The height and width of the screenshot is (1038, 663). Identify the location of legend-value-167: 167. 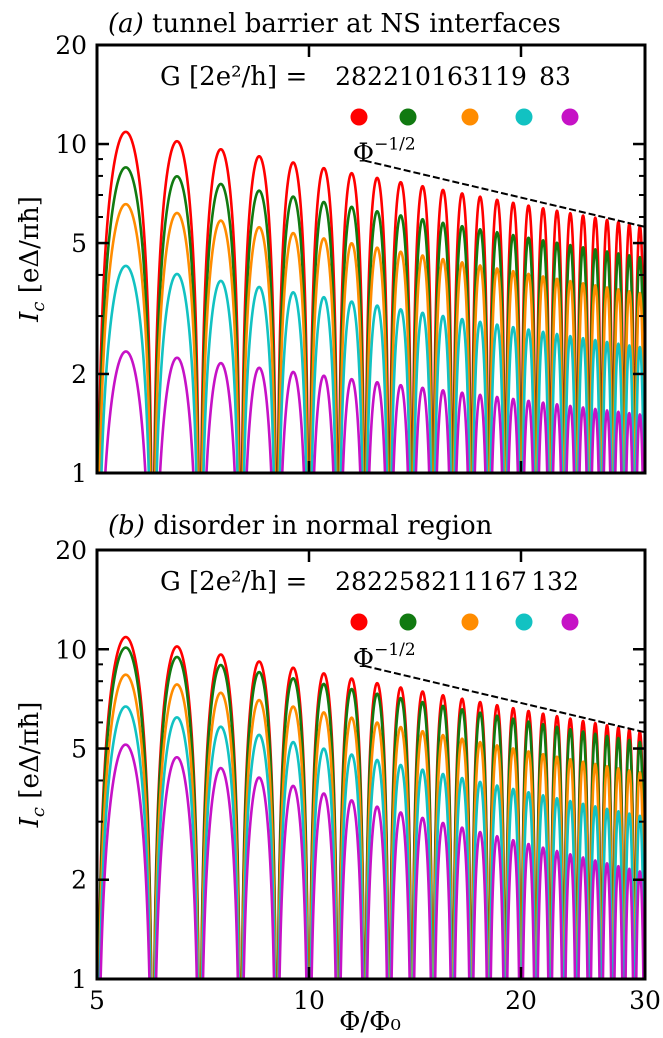
(503, 581).